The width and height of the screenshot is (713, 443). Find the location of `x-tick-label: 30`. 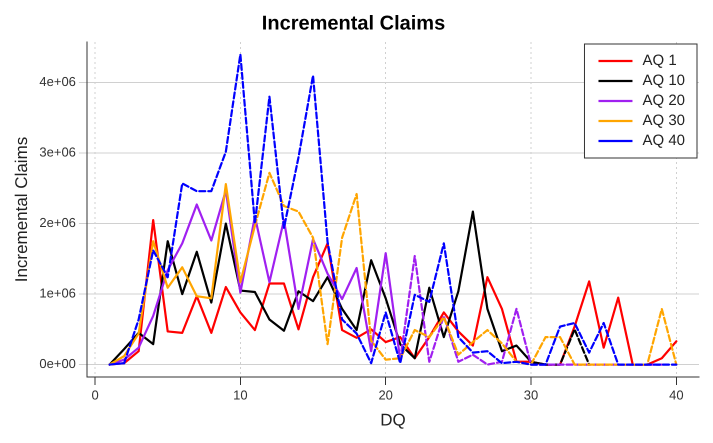

x-tick-label: 30 is located at coordinates (531, 394).